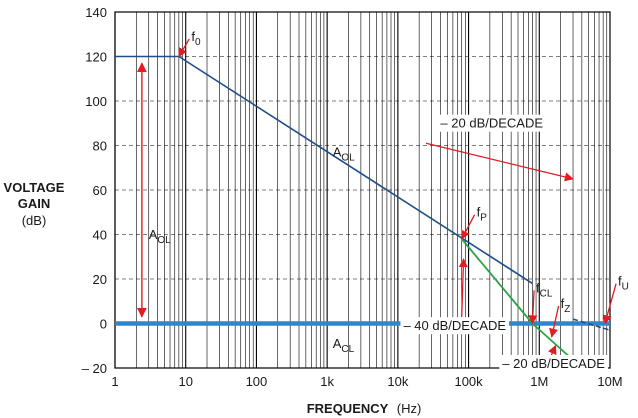 The height and width of the screenshot is (418, 638). Describe the element at coordinates (344, 154) in the screenshot. I see `label-aol-label: AOL` at that location.